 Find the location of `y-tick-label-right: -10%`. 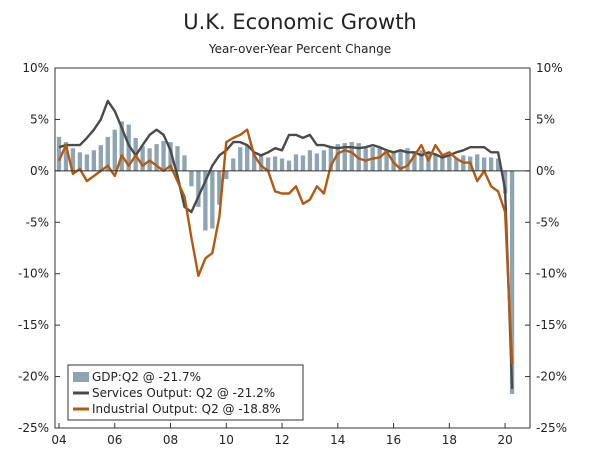

y-tick-label-right: -10% is located at coordinates (551, 274).